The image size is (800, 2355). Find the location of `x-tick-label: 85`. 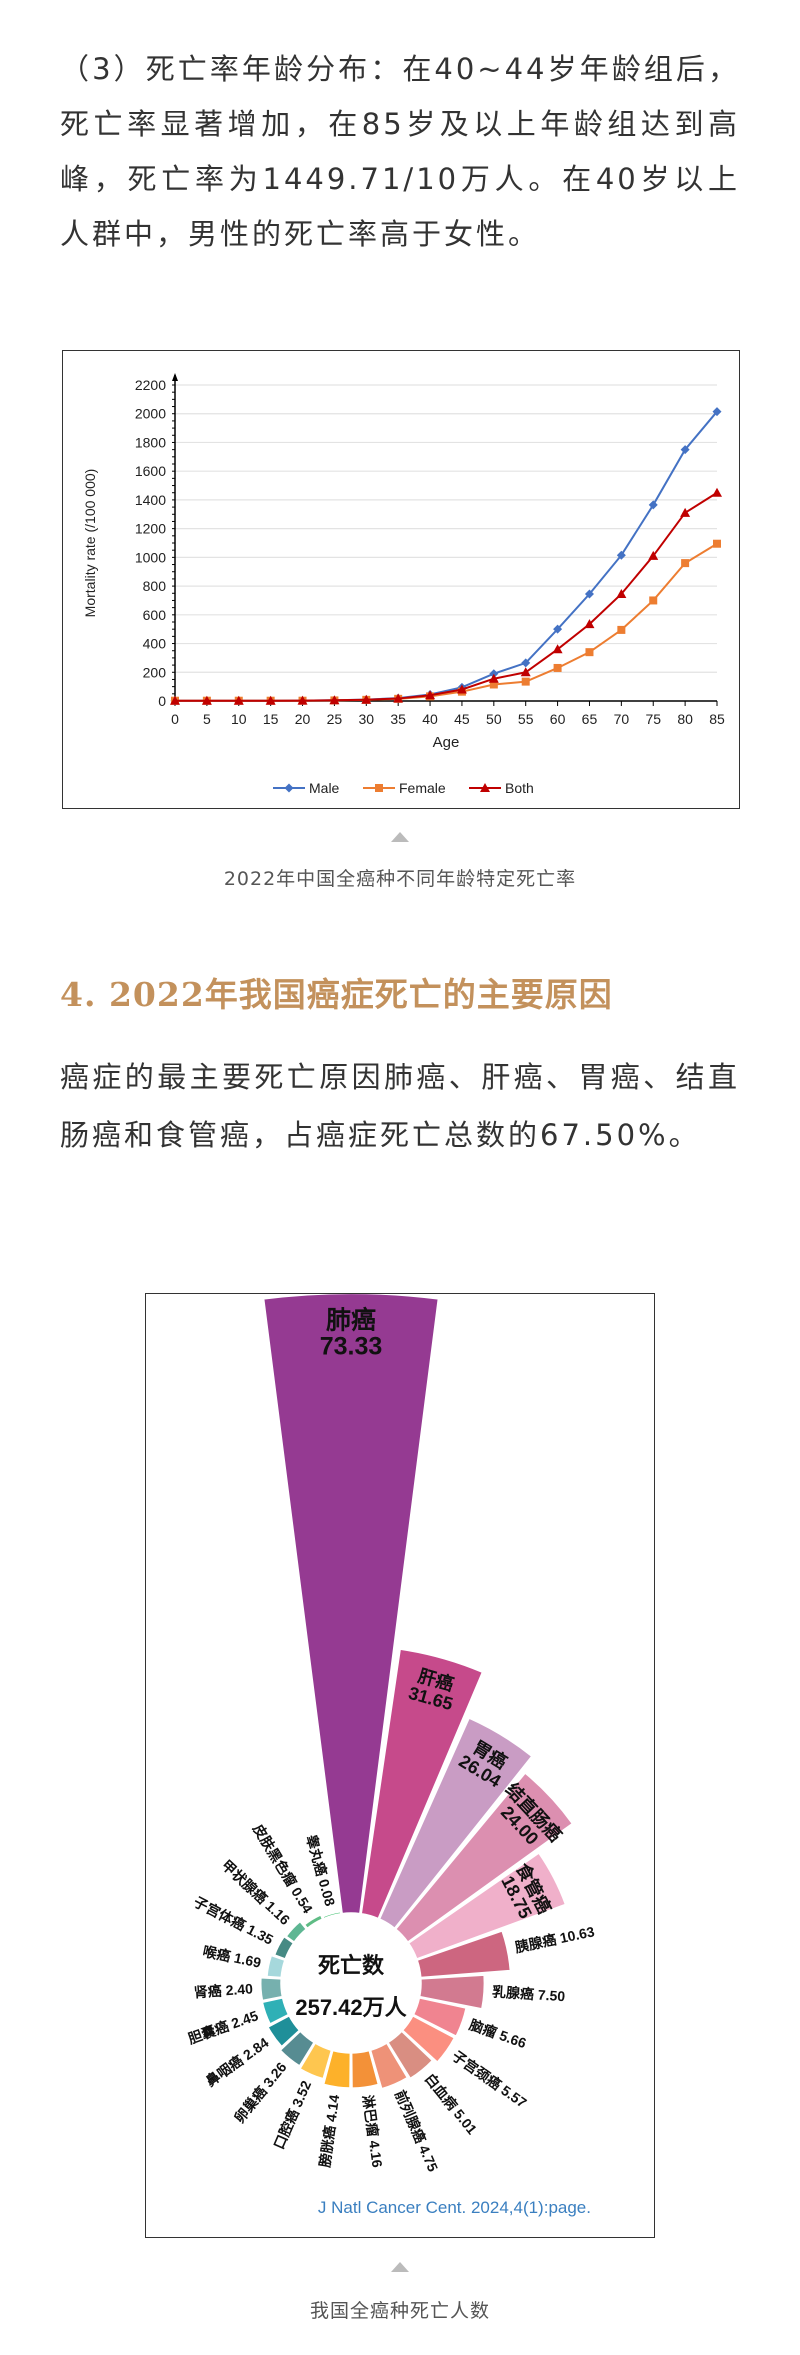

x-tick-label: 85 is located at coordinates (717, 719).